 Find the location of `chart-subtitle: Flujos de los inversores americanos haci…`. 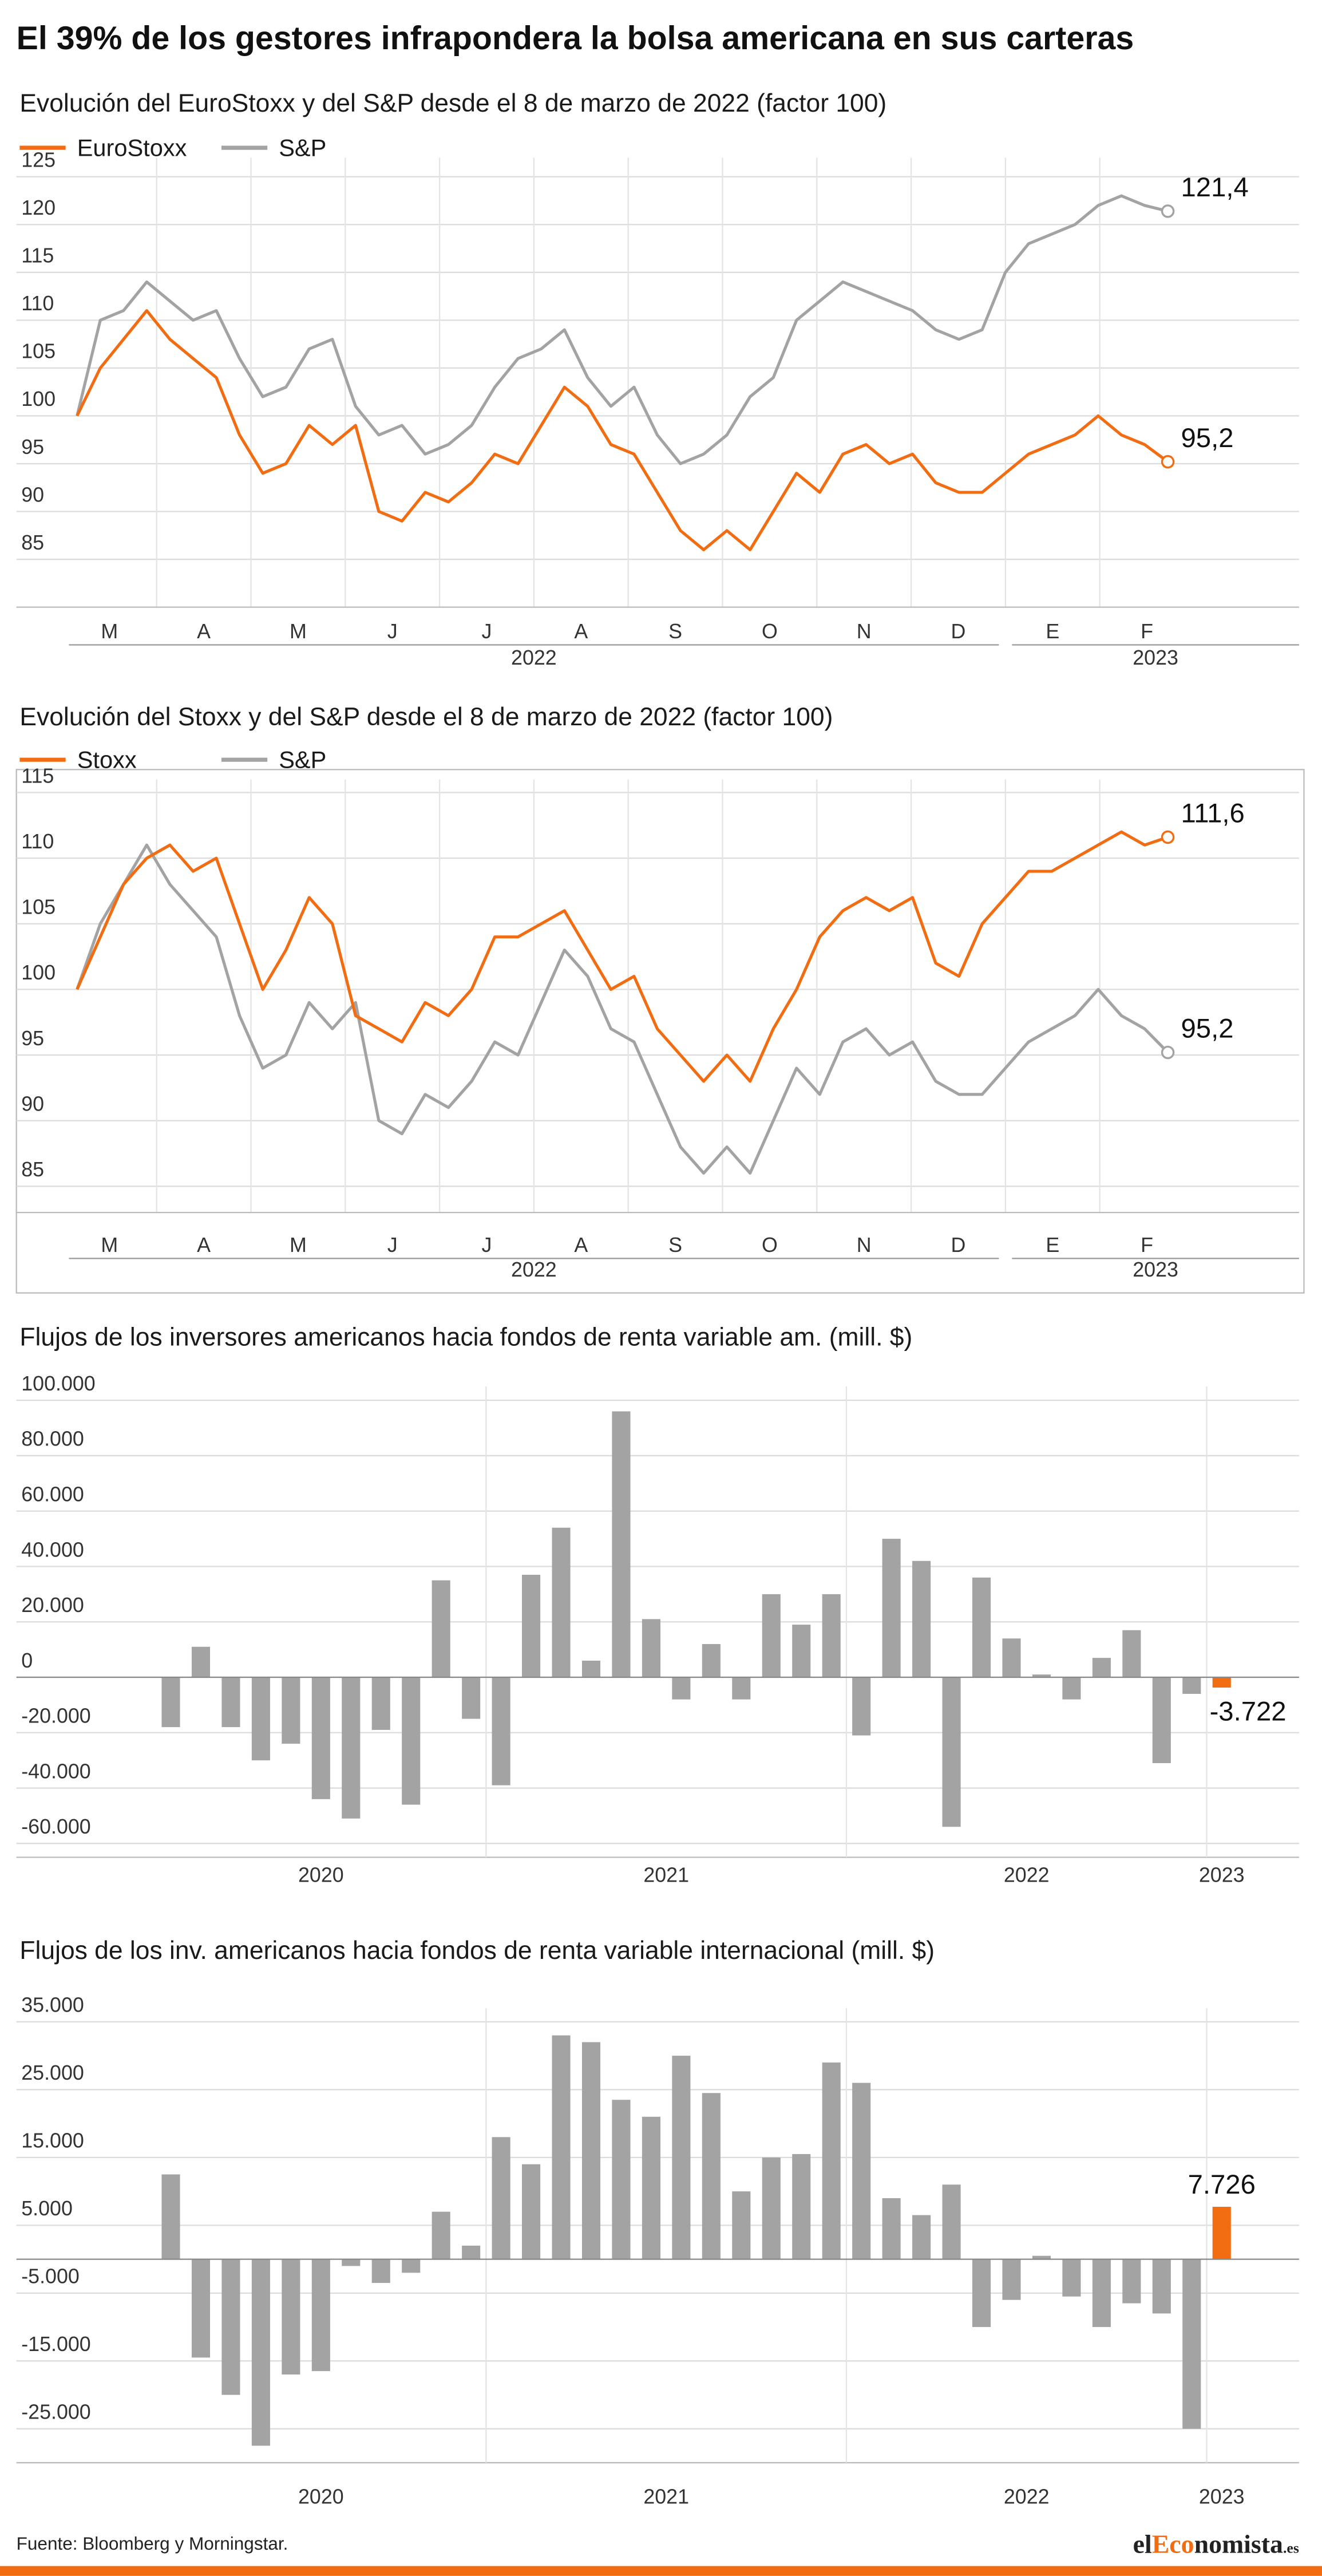

chart-subtitle: Flujos de los inversores americanos haci… is located at coordinates (465, 1337).